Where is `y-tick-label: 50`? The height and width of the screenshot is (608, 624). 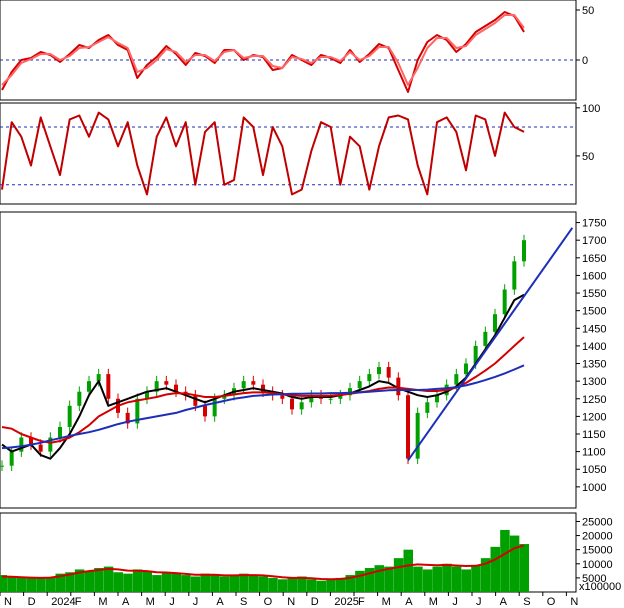
y-tick-label: 50 is located at coordinates (588, 157).